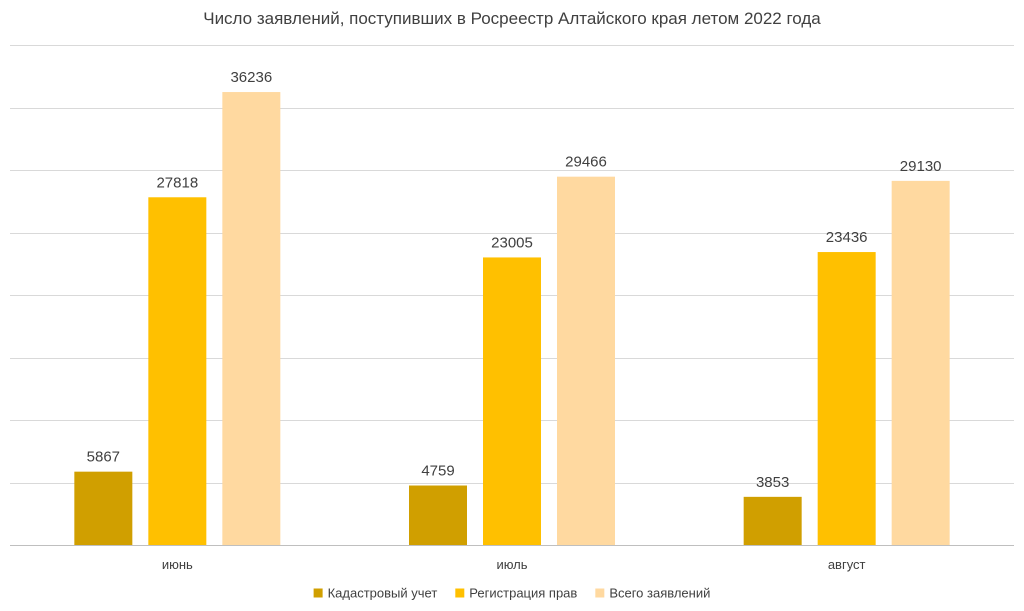 Image resolution: width=1024 pixels, height=611 pixels. I want to click on x-tick-label: июль, so click(511, 564).